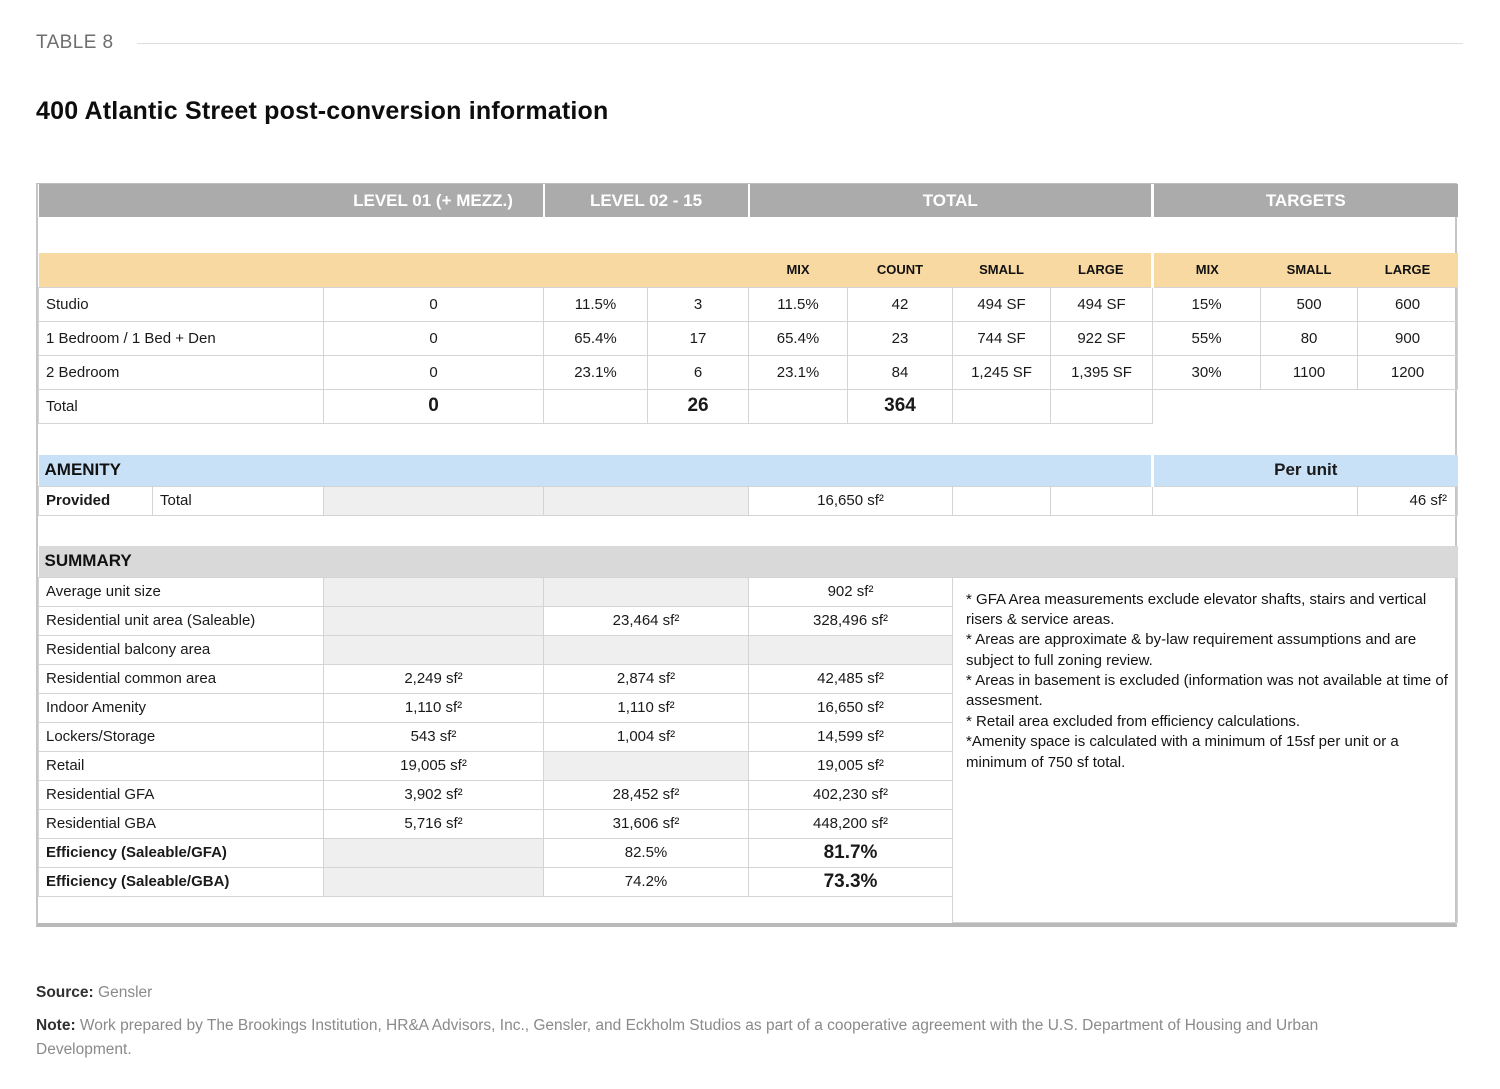 The image size is (1500, 1089). Describe the element at coordinates (646, 823) in the screenshot. I see `cell-level02: 31,606 sf²` at that location.